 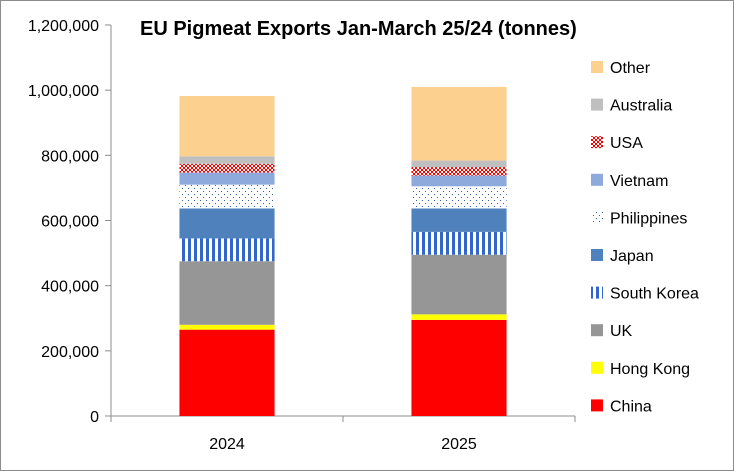 What do you see at coordinates (459, 220) in the screenshot?
I see `bar-segment-japan-2025` at bounding box center [459, 220].